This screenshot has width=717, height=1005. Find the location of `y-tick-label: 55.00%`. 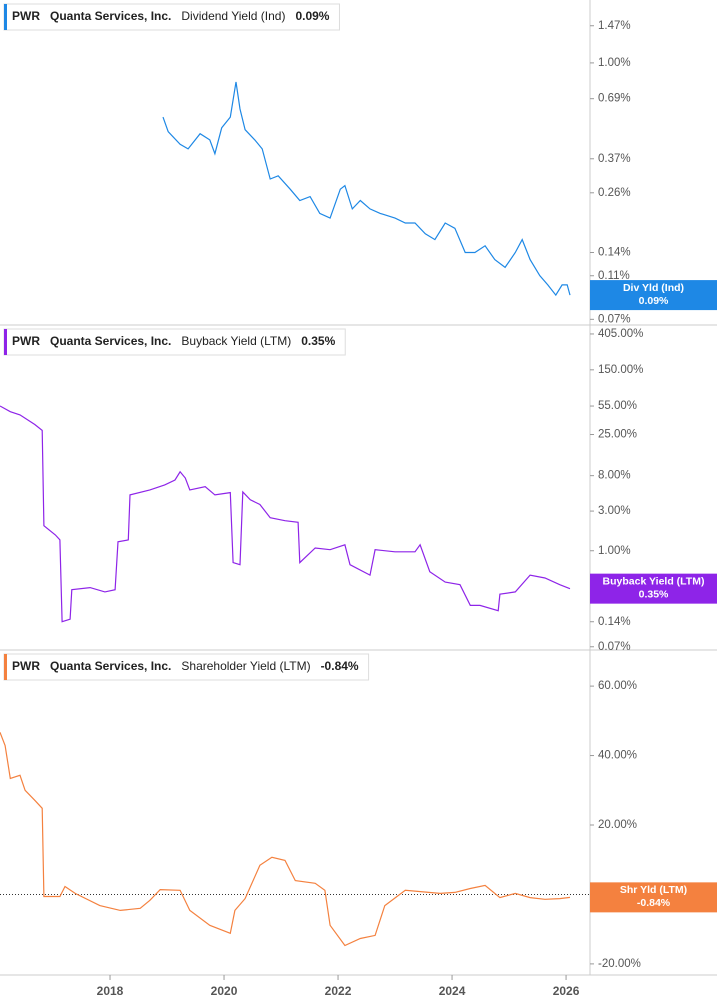

y-tick-label: 55.00% is located at coordinates (617, 406).